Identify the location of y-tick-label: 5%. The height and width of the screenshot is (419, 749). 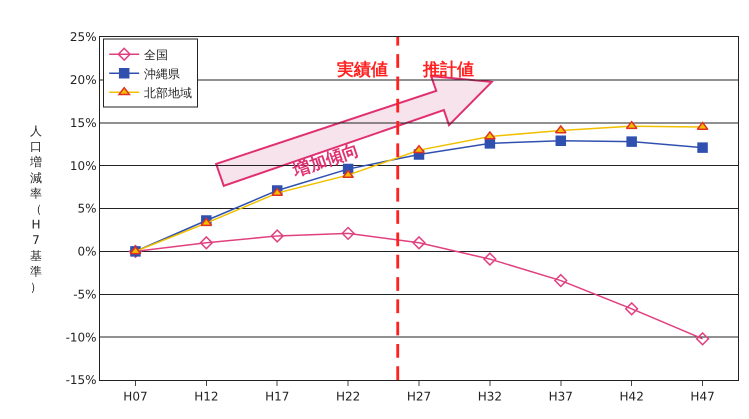
(87, 209).